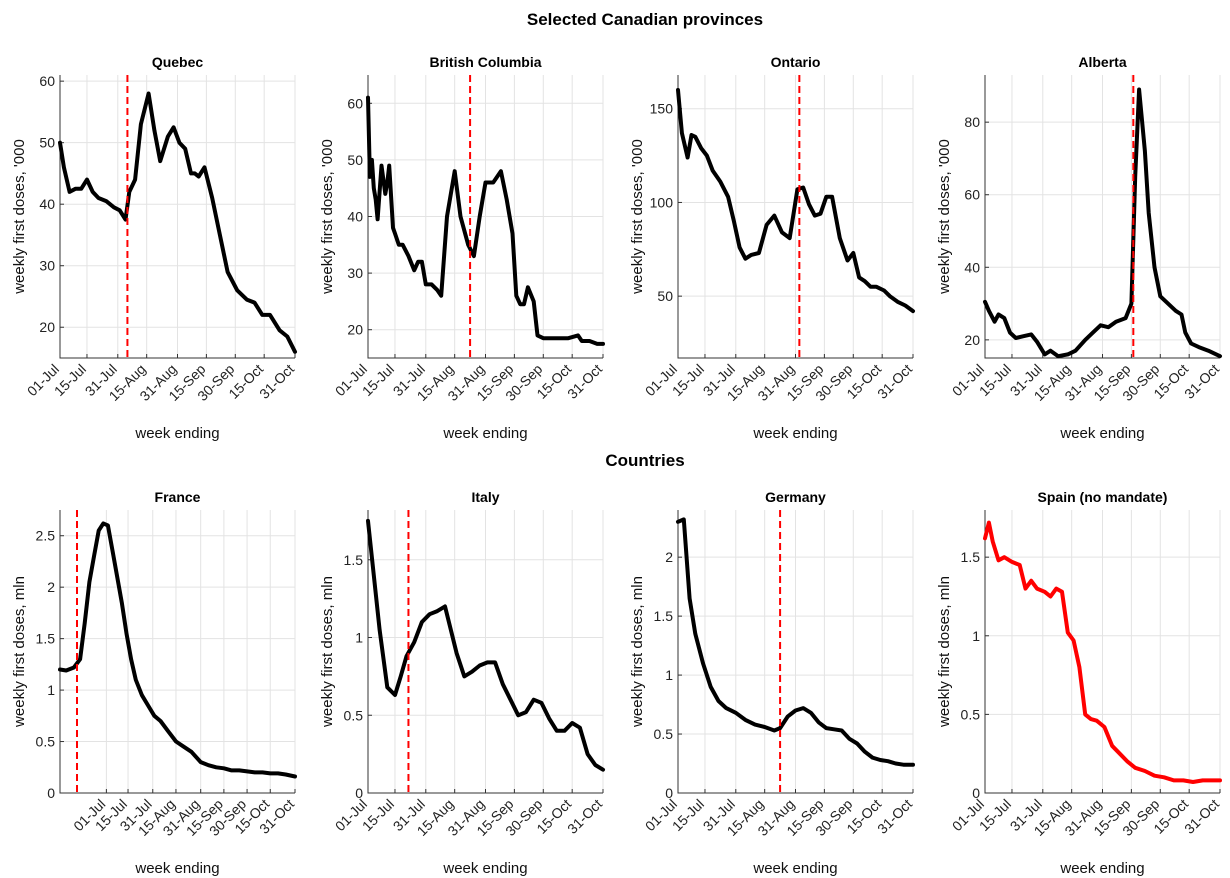  Describe the element at coordinates (485, 62) in the screenshot. I see `panel-title: British Columbia` at that location.